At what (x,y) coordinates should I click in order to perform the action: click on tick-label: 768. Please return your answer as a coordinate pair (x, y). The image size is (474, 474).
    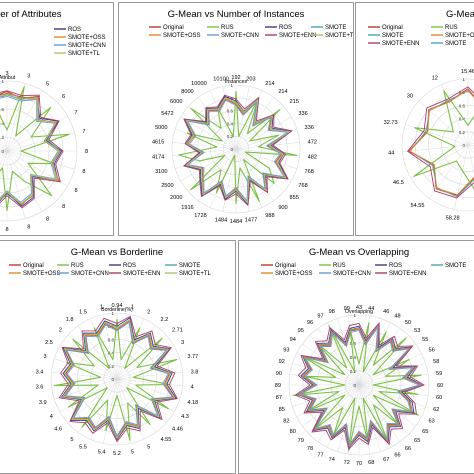
    Looking at the image, I should click on (308, 172).